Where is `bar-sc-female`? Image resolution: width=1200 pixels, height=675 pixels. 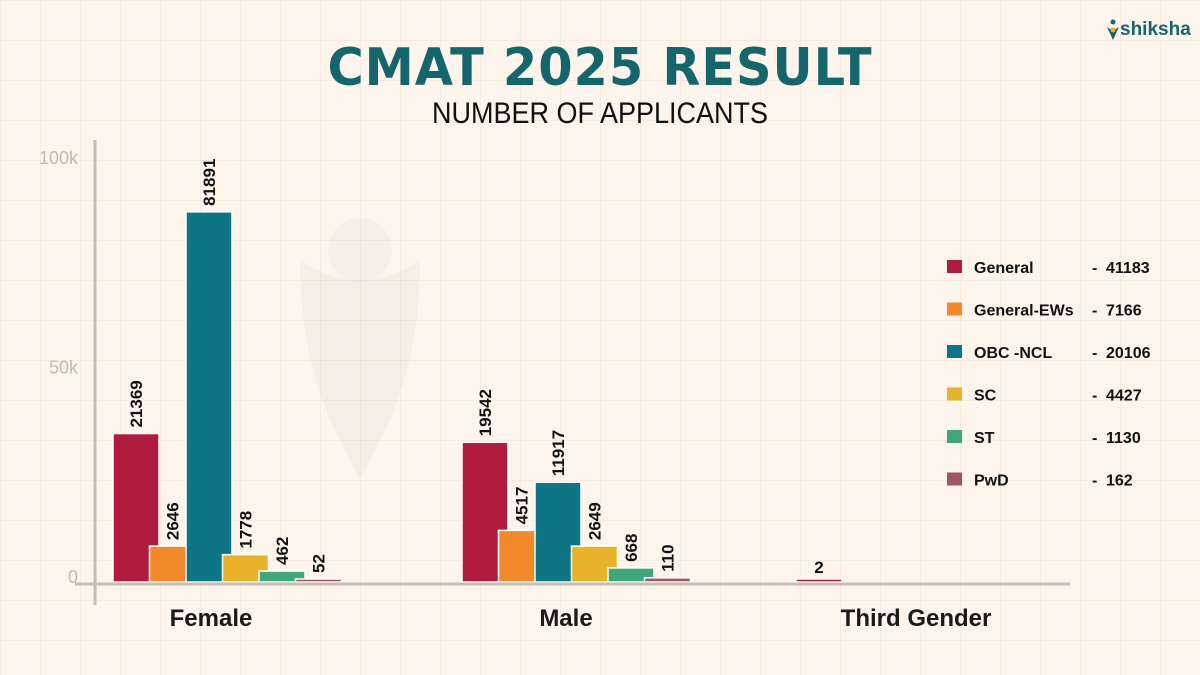 bar-sc-female is located at coordinates (245, 568).